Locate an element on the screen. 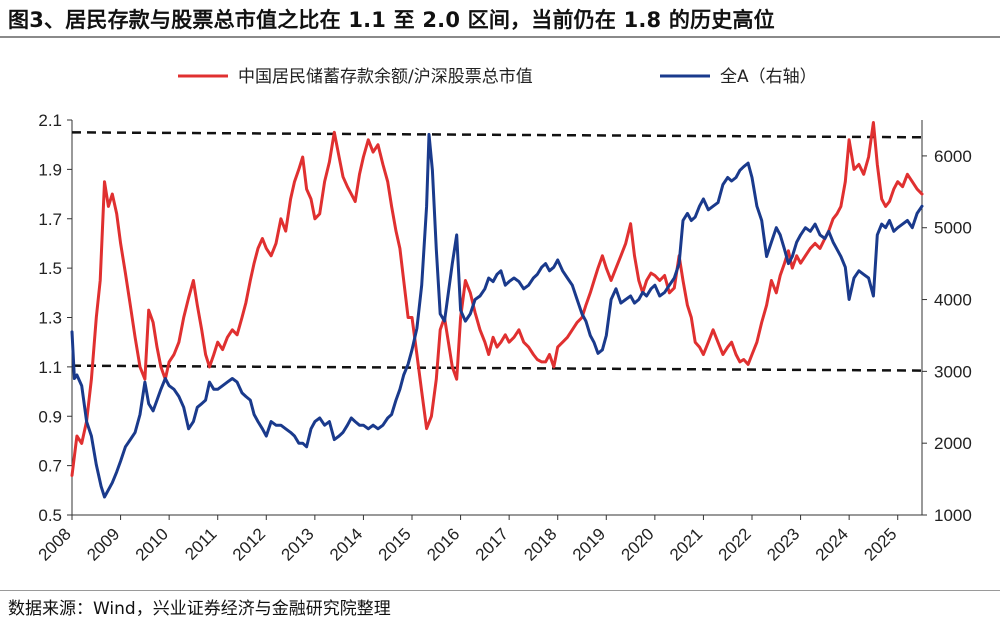  x-tick-label: 2025 is located at coordinates (880, 544).